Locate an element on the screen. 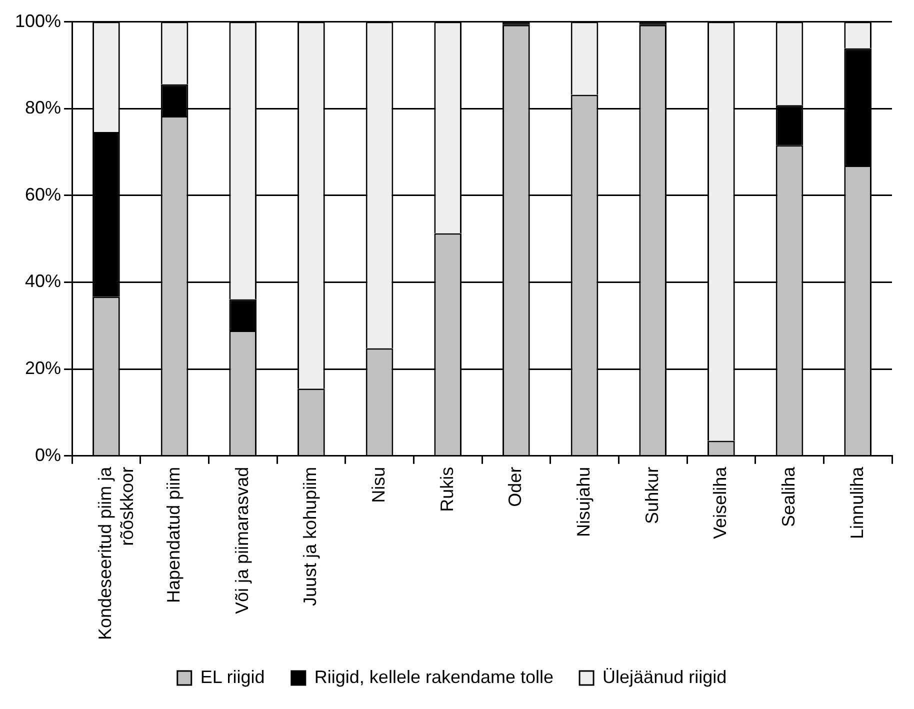 Image resolution: width=914 pixels, height=709 pixels. y-tick-label: 0% is located at coordinates (48, 454).